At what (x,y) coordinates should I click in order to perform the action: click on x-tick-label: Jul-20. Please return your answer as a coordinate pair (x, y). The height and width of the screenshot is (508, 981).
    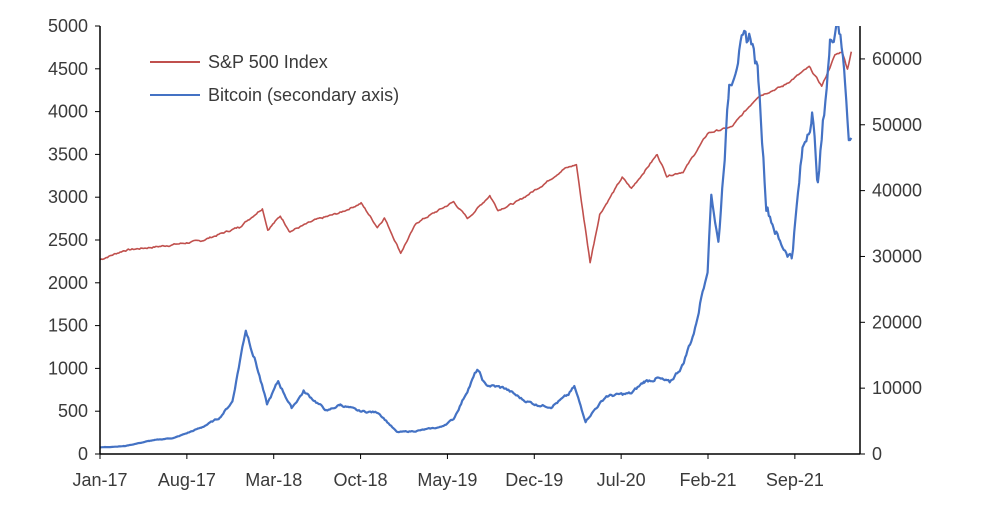
    Looking at the image, I should click on (621, 480).